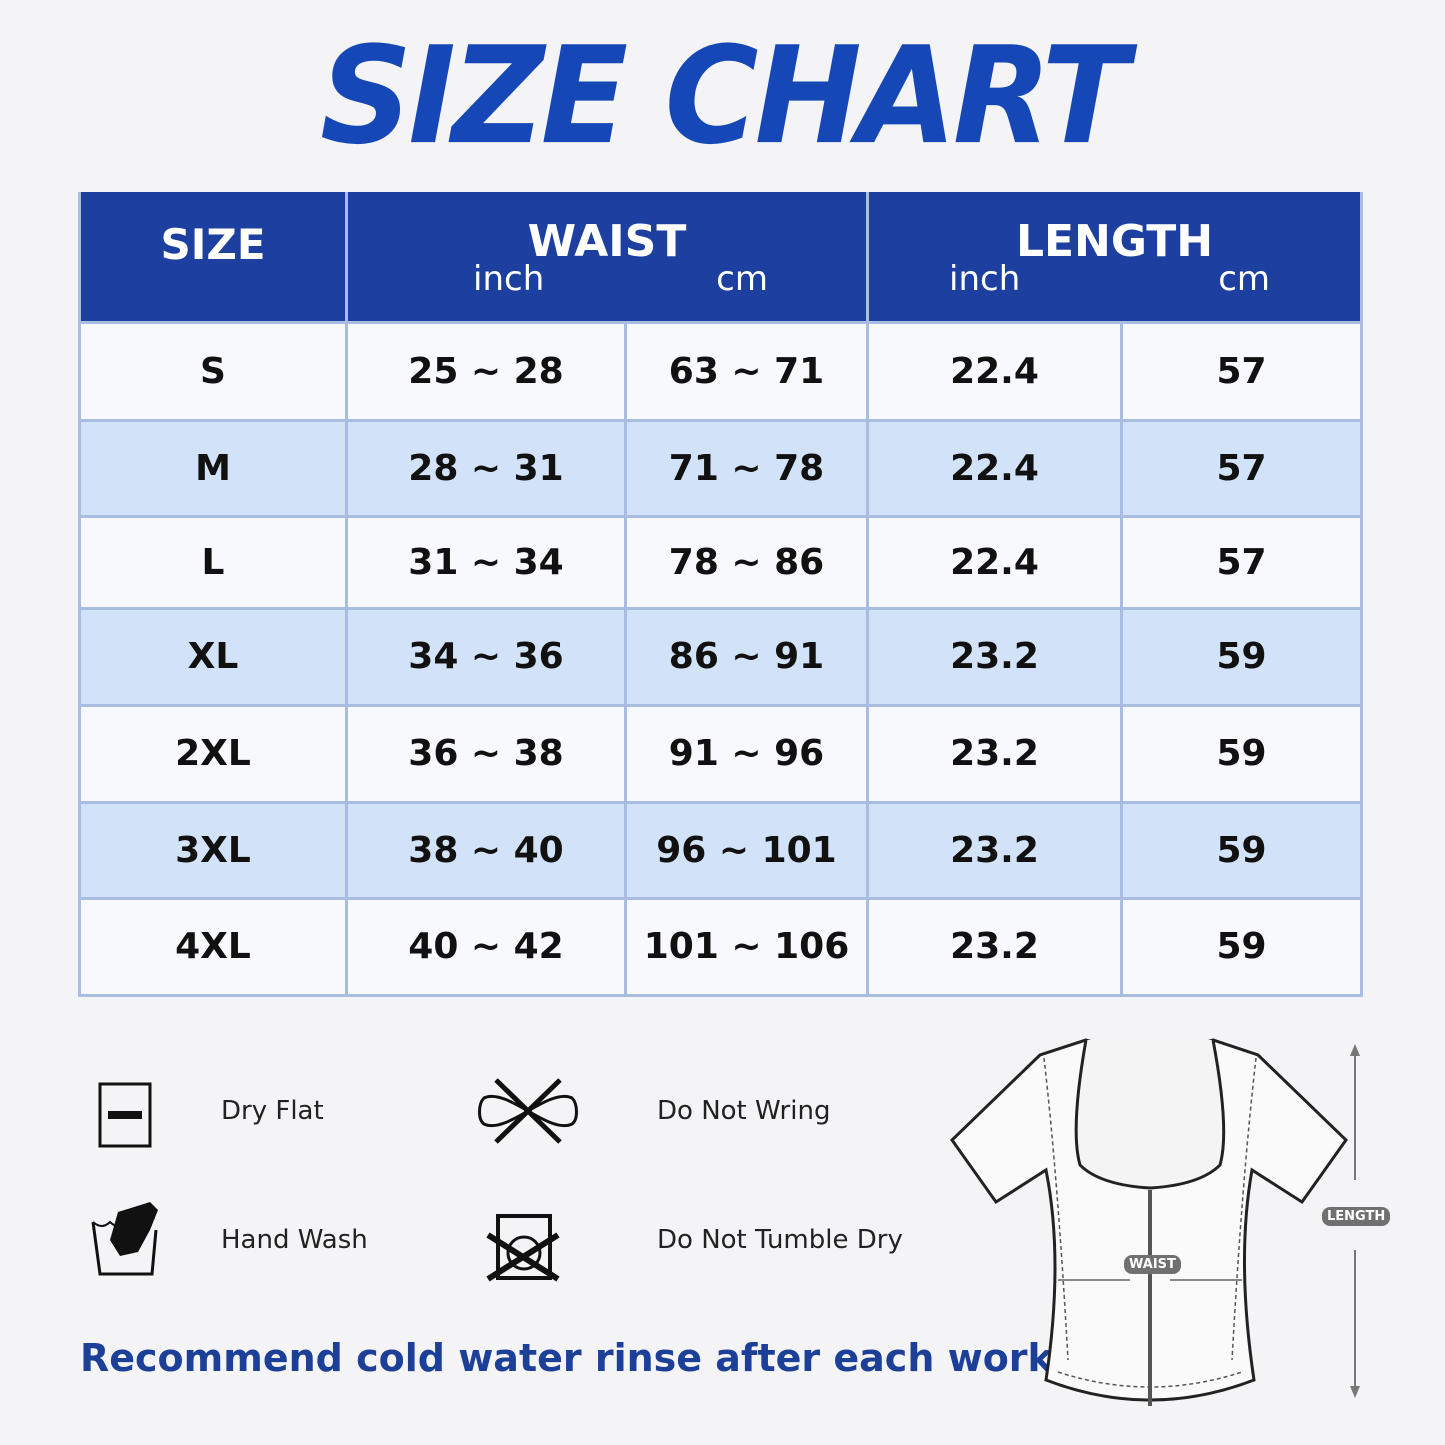 This screenshot has width=1445, height=1445. Describe the element at coordinates (213, 850) in the screenshot. I see `cell-size: 3XL` at that location.